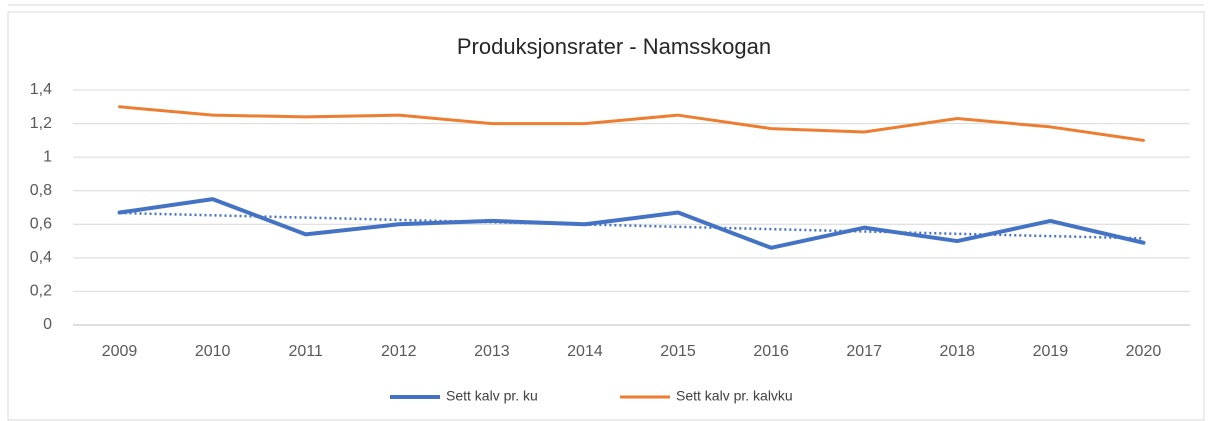  Describe the element at coordinates (678, 351) in the screenshot. I see `x-tick-label: 2015` at that location.